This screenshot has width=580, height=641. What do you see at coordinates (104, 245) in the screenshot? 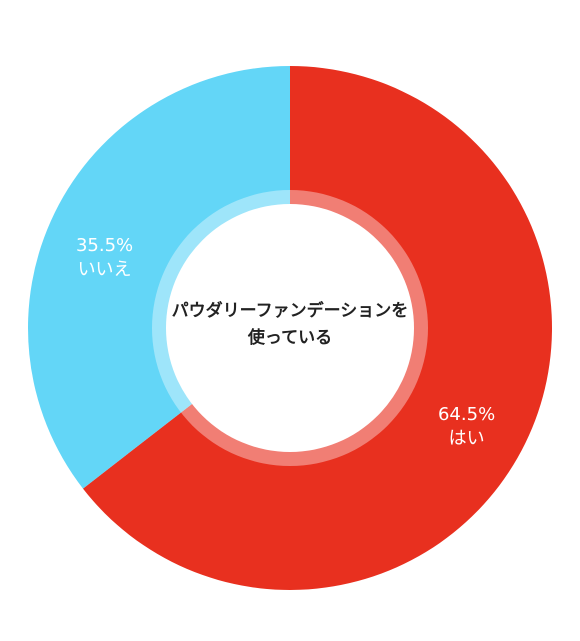
I see `slice-value-label: 35.5%` at bounding box center [104, 245].